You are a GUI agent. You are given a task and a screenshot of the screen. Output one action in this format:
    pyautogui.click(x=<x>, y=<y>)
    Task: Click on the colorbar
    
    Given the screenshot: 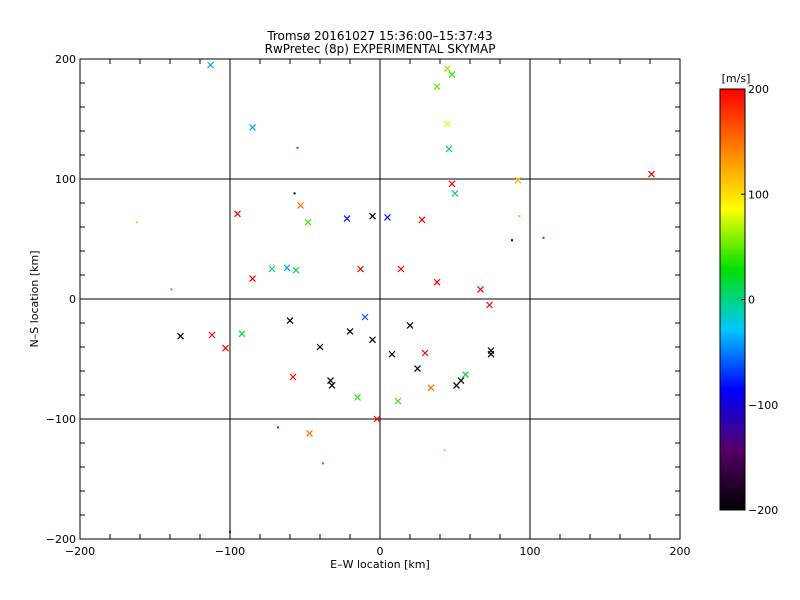 What is the action you would take?
    pyautogui.click(x=732, y=299)
    